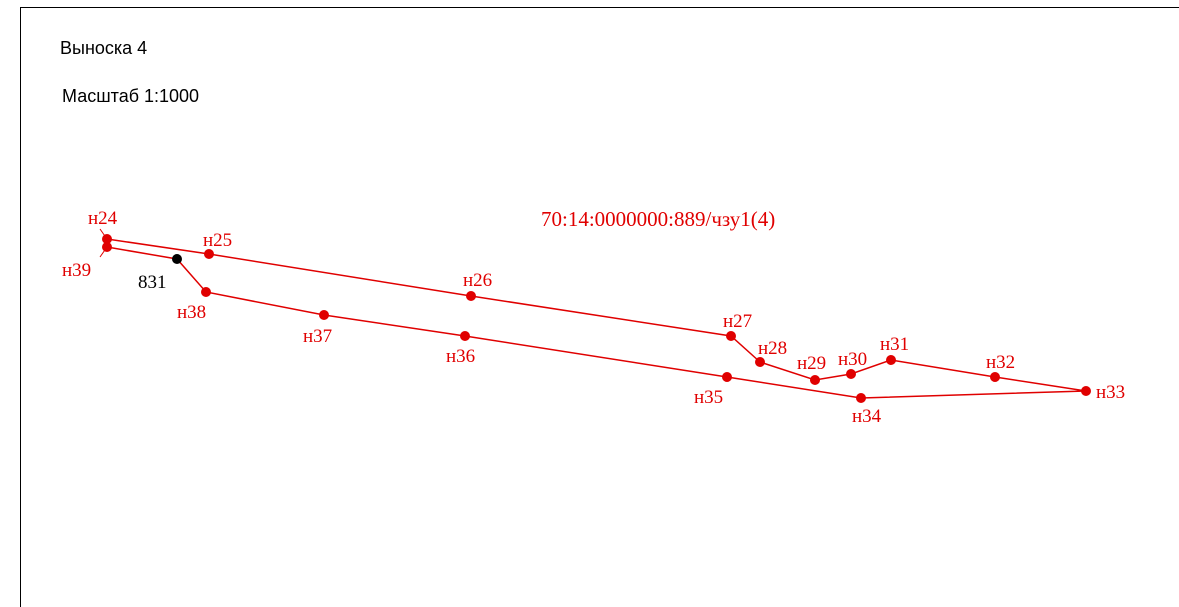  Describe the element at coordinates (658, 219) in the screenshot. I see `cadastral-number-label: 70:14:0000000:889/чзу1(4)` at that location.